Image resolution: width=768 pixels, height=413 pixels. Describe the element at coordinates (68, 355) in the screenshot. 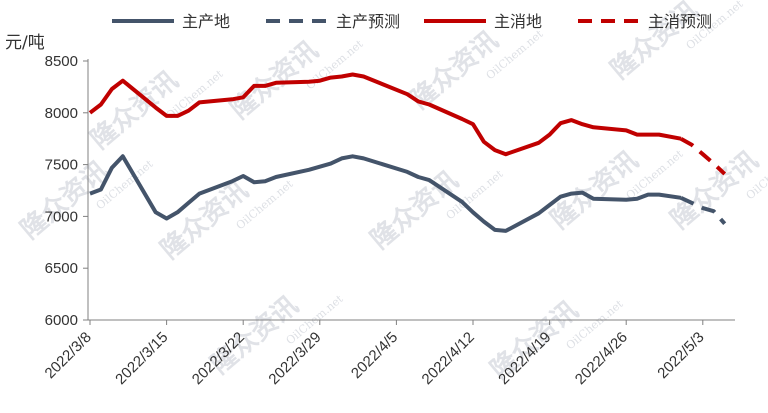

I see `x-tick-label: 2022/3/8` at that location.